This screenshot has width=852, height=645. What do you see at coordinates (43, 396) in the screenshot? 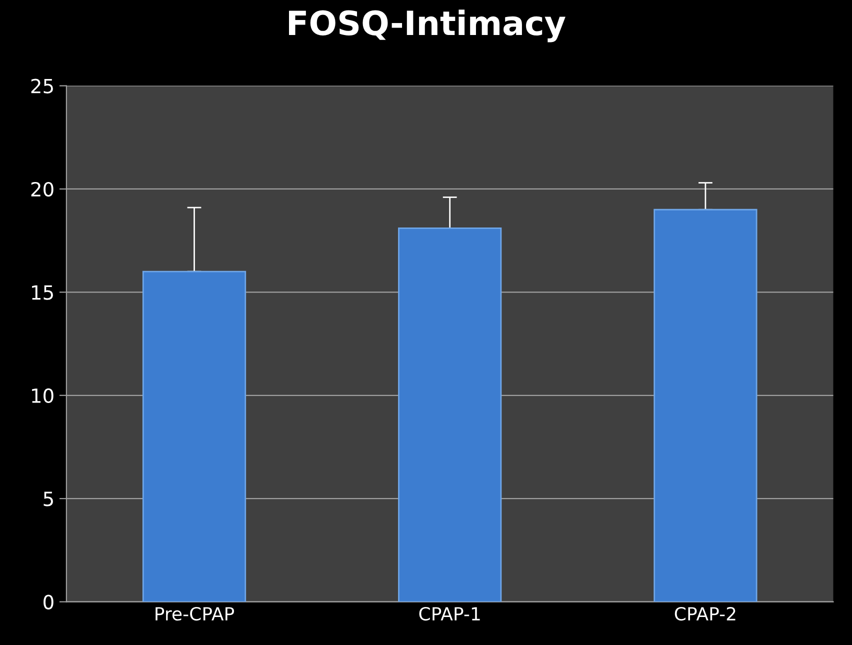
I see `y-tick-label: 10` at bounding box center [43, 396].